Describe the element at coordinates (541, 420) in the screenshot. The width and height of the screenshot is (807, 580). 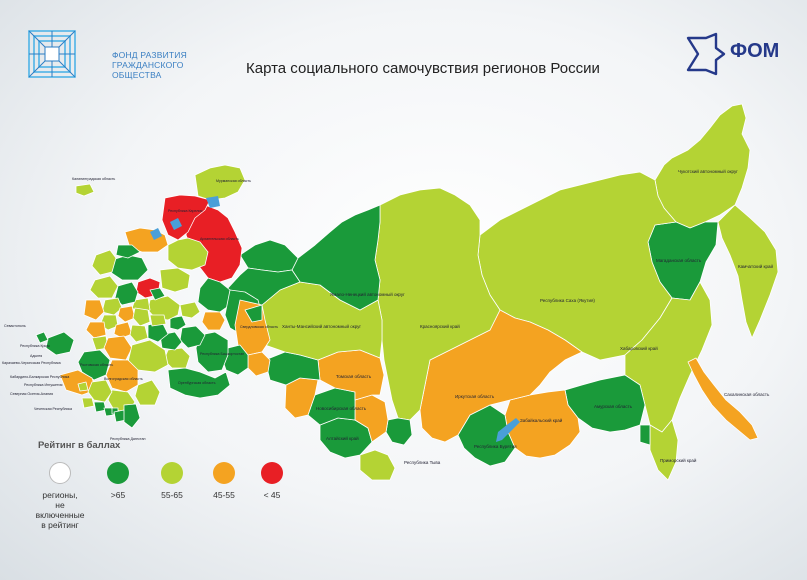
I see `label-zabaikalsky: Забайкальский край` at that location.